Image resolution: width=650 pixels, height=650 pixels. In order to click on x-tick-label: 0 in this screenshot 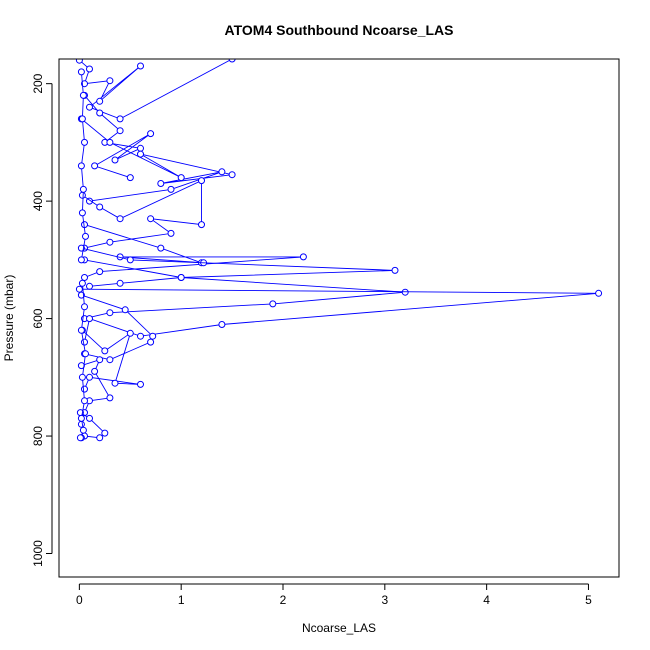, I will do `click(79, 600)`.